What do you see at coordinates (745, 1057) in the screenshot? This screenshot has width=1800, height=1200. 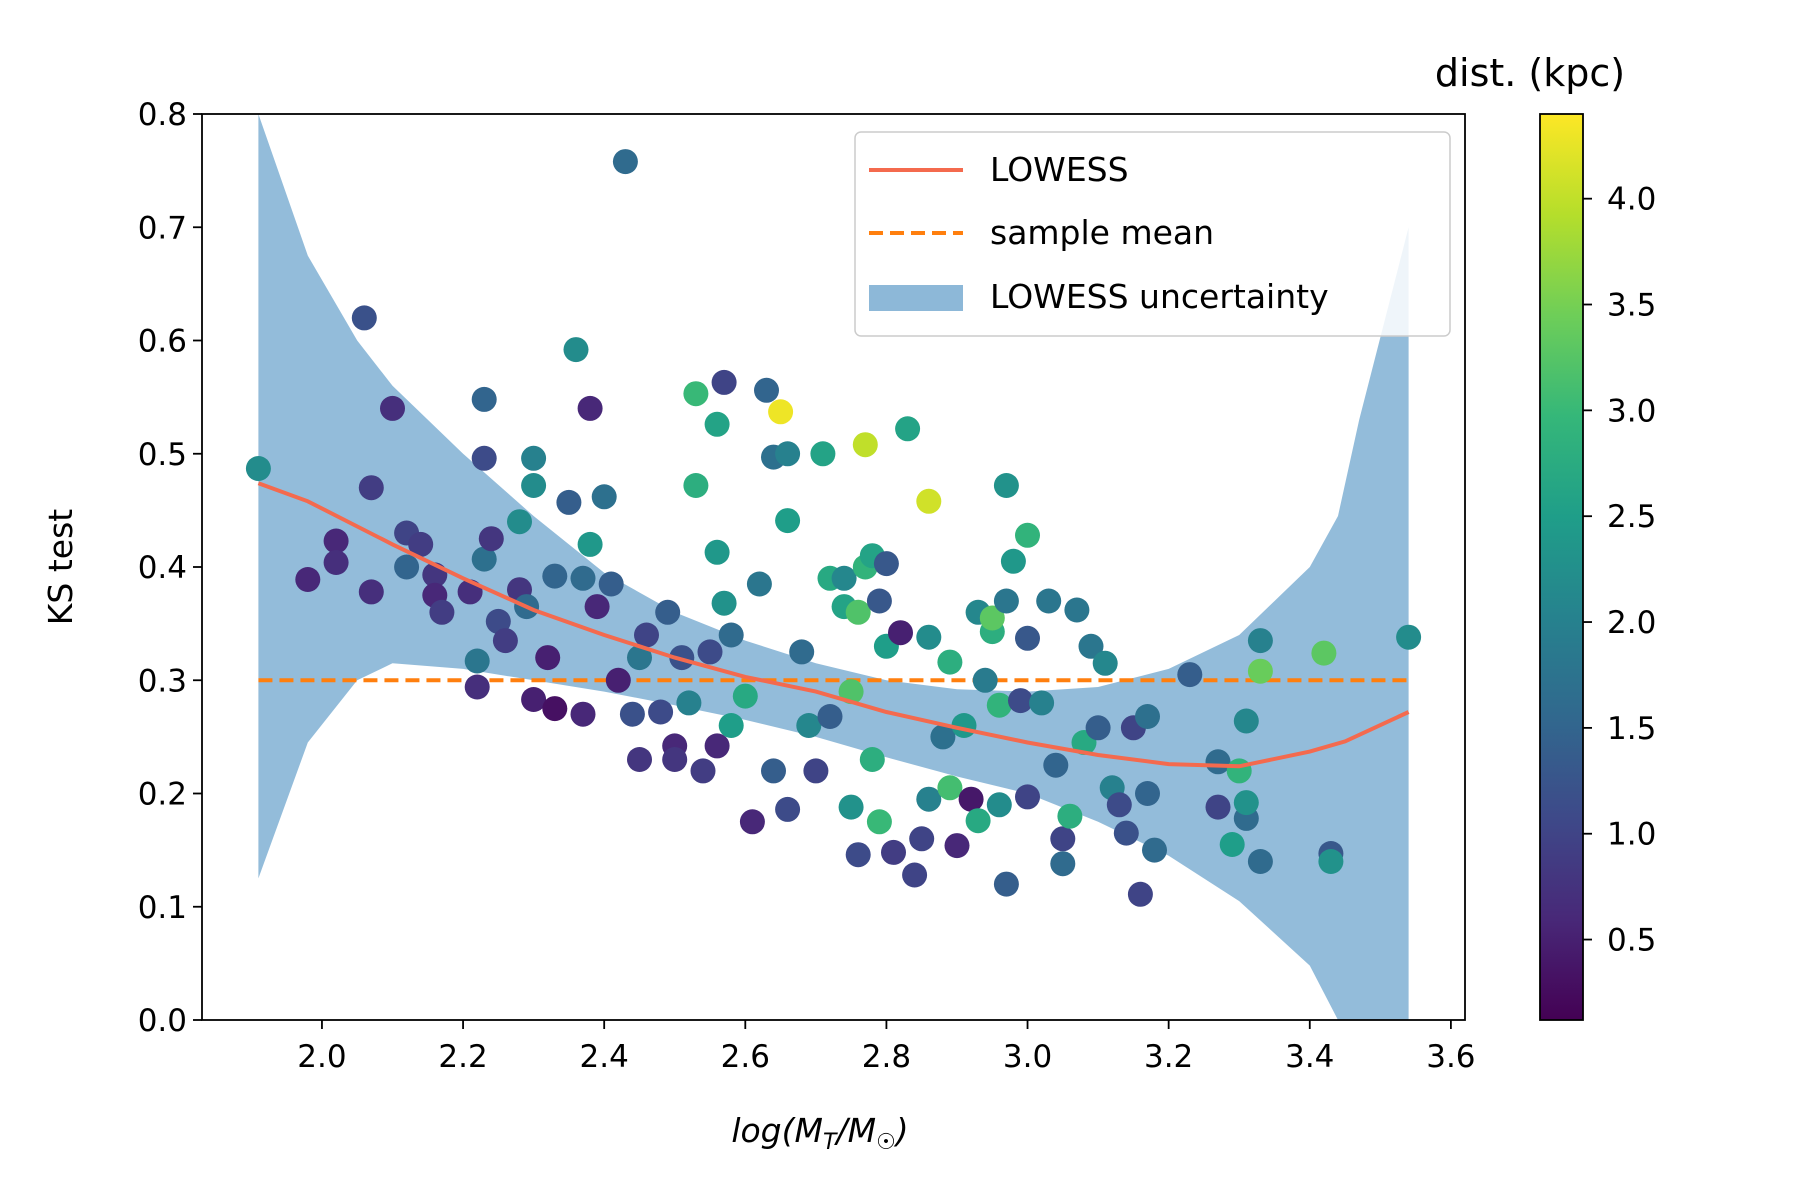 I see `x-tick-label: 2.6` at bounding box center [745, 1057].